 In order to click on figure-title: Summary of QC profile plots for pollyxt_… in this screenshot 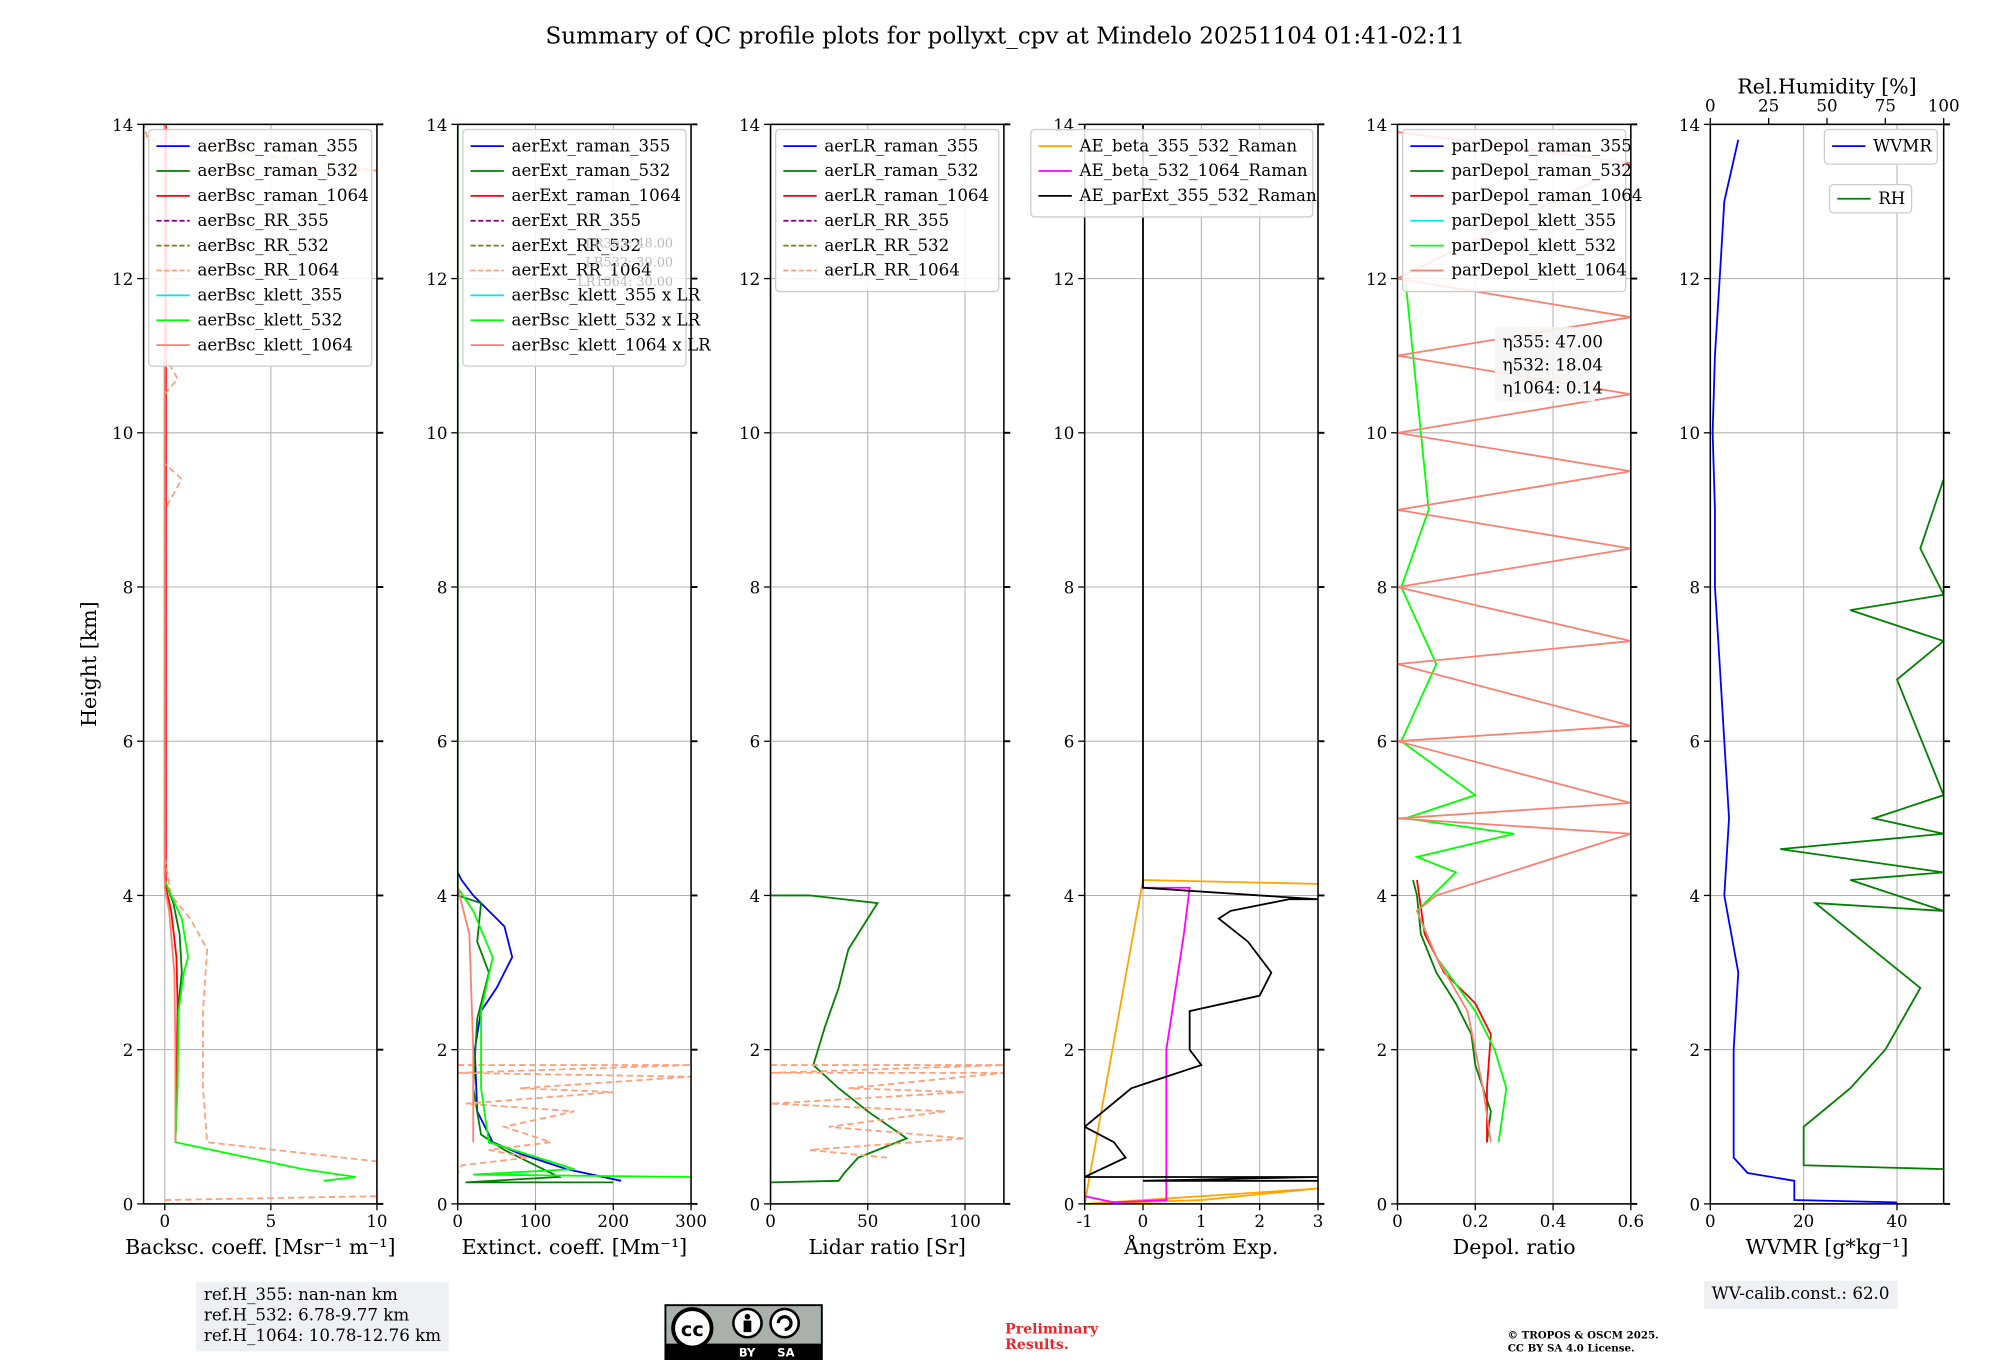, I will do `click(1005, 37)`.